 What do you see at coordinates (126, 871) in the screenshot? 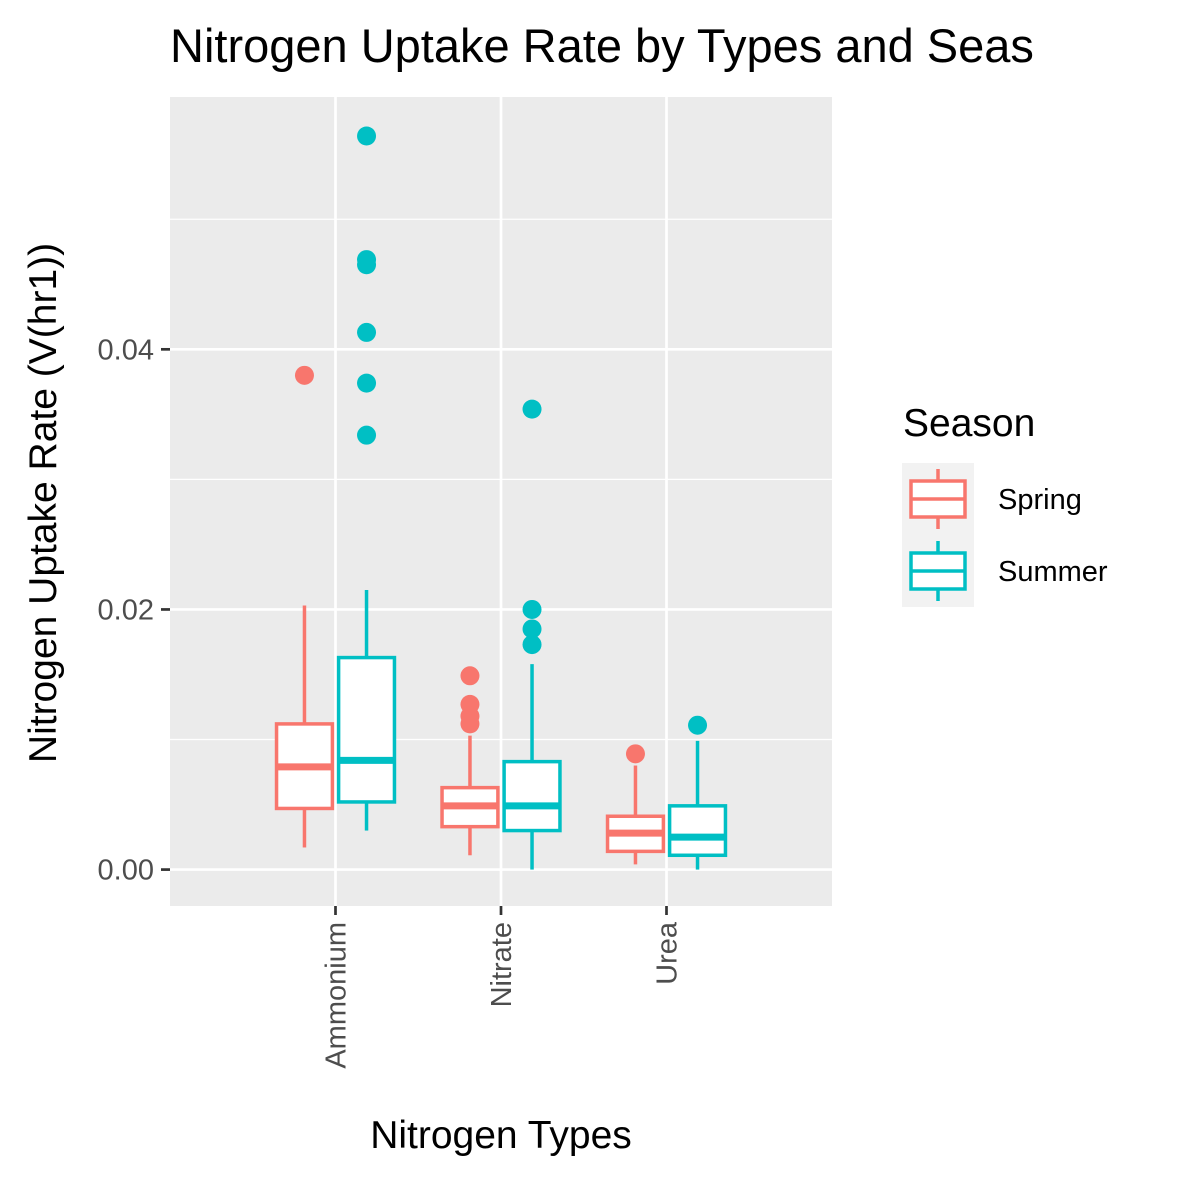
I see `y-tick-label: 0.00` at bounding box center [126, 871].